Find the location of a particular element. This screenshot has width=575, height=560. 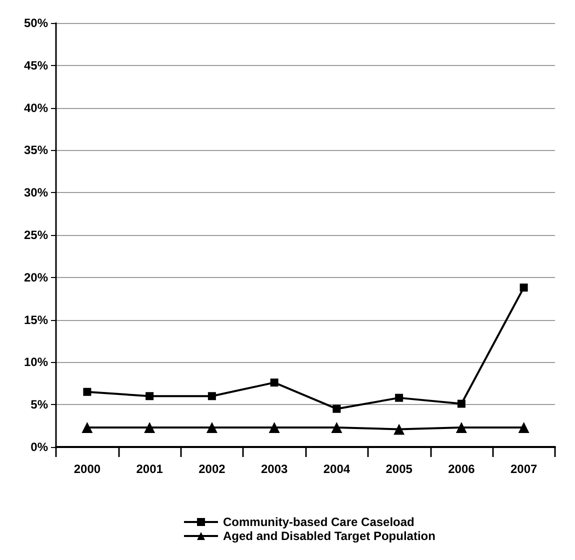

y-tick-label: 45% is located at coordinates (36, 65).